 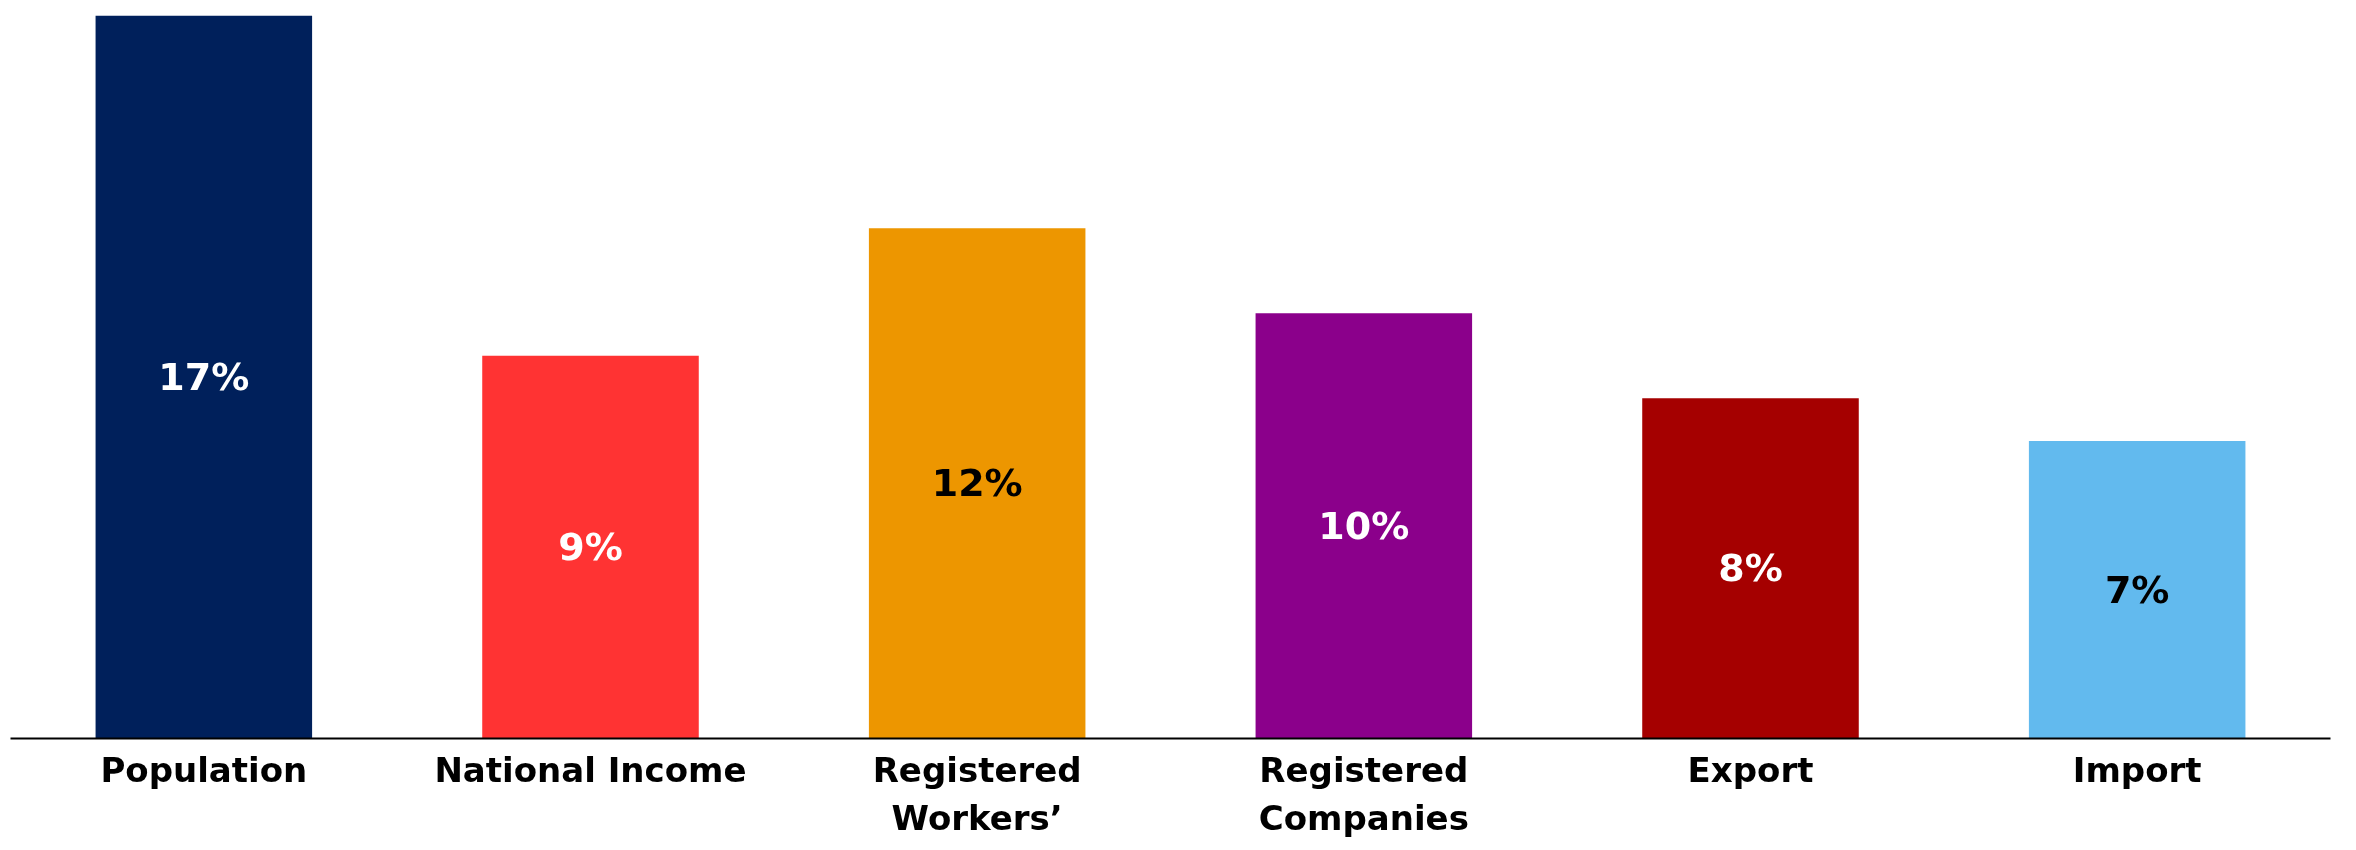 What do you see at coordinates (1363, 793) in the screenshot?
I see `x-tick-label: Registered Companies` at bounding box center [1363, 793].